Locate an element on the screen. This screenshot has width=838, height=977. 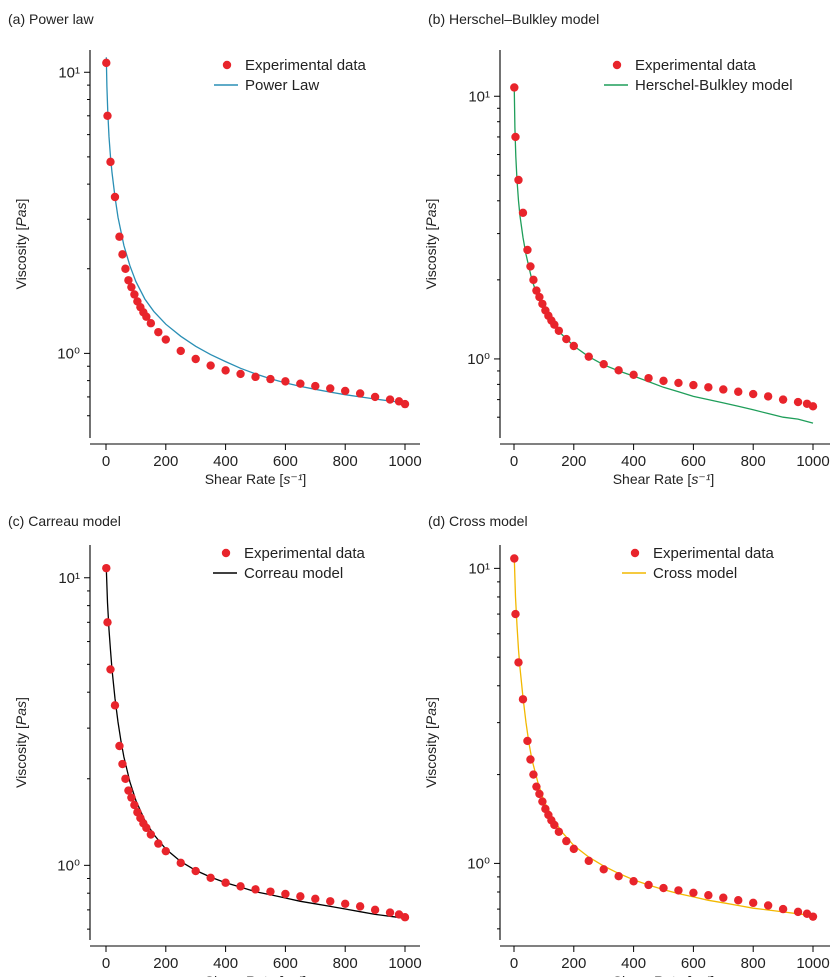
panel-title: (d) Cross model is located at coordinates (478, 521).